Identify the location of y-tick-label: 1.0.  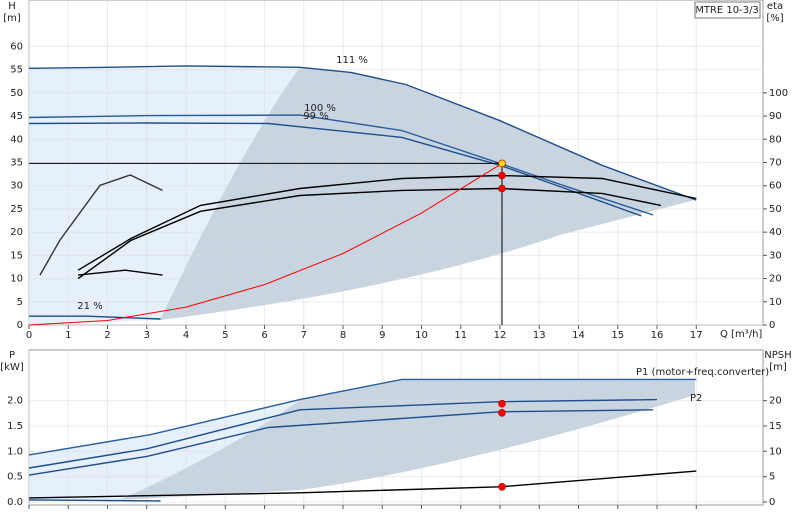
(15, 451).